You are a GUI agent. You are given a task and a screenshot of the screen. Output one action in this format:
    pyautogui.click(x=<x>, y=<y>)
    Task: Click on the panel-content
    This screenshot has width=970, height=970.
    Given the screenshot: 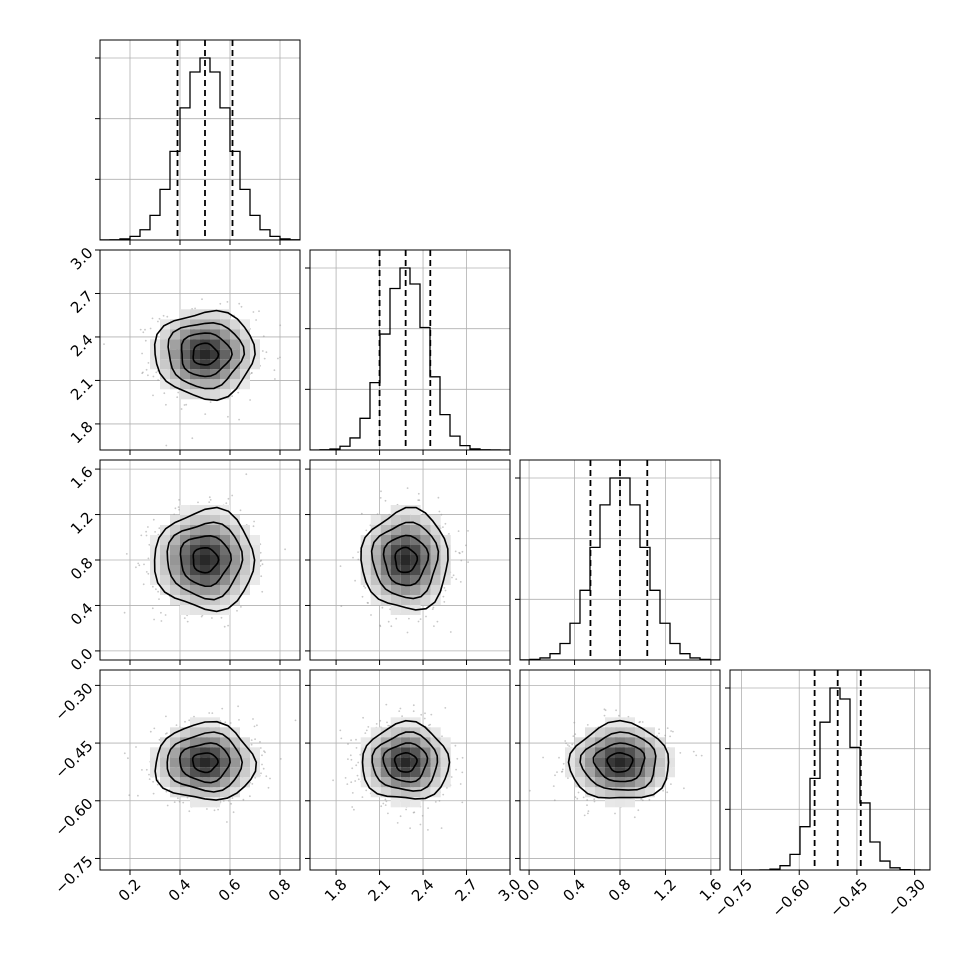 What is the action you would take?
    pyautogui.click(x=398, y=767)
    